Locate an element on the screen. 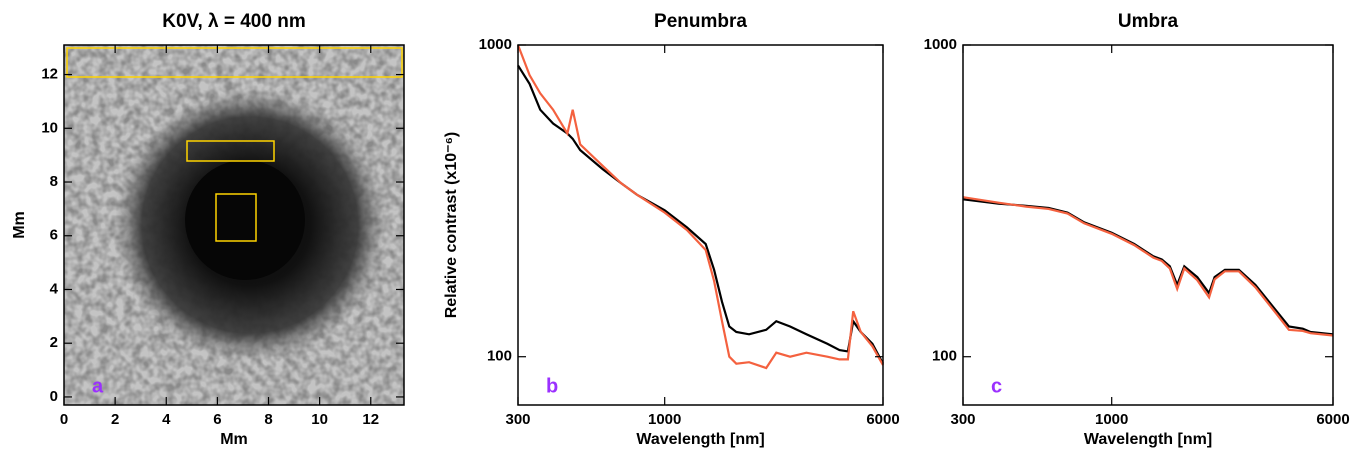 This screenshot has height=454, width=1357. y-tick-label: 6 is located at coordinates (54, 235).